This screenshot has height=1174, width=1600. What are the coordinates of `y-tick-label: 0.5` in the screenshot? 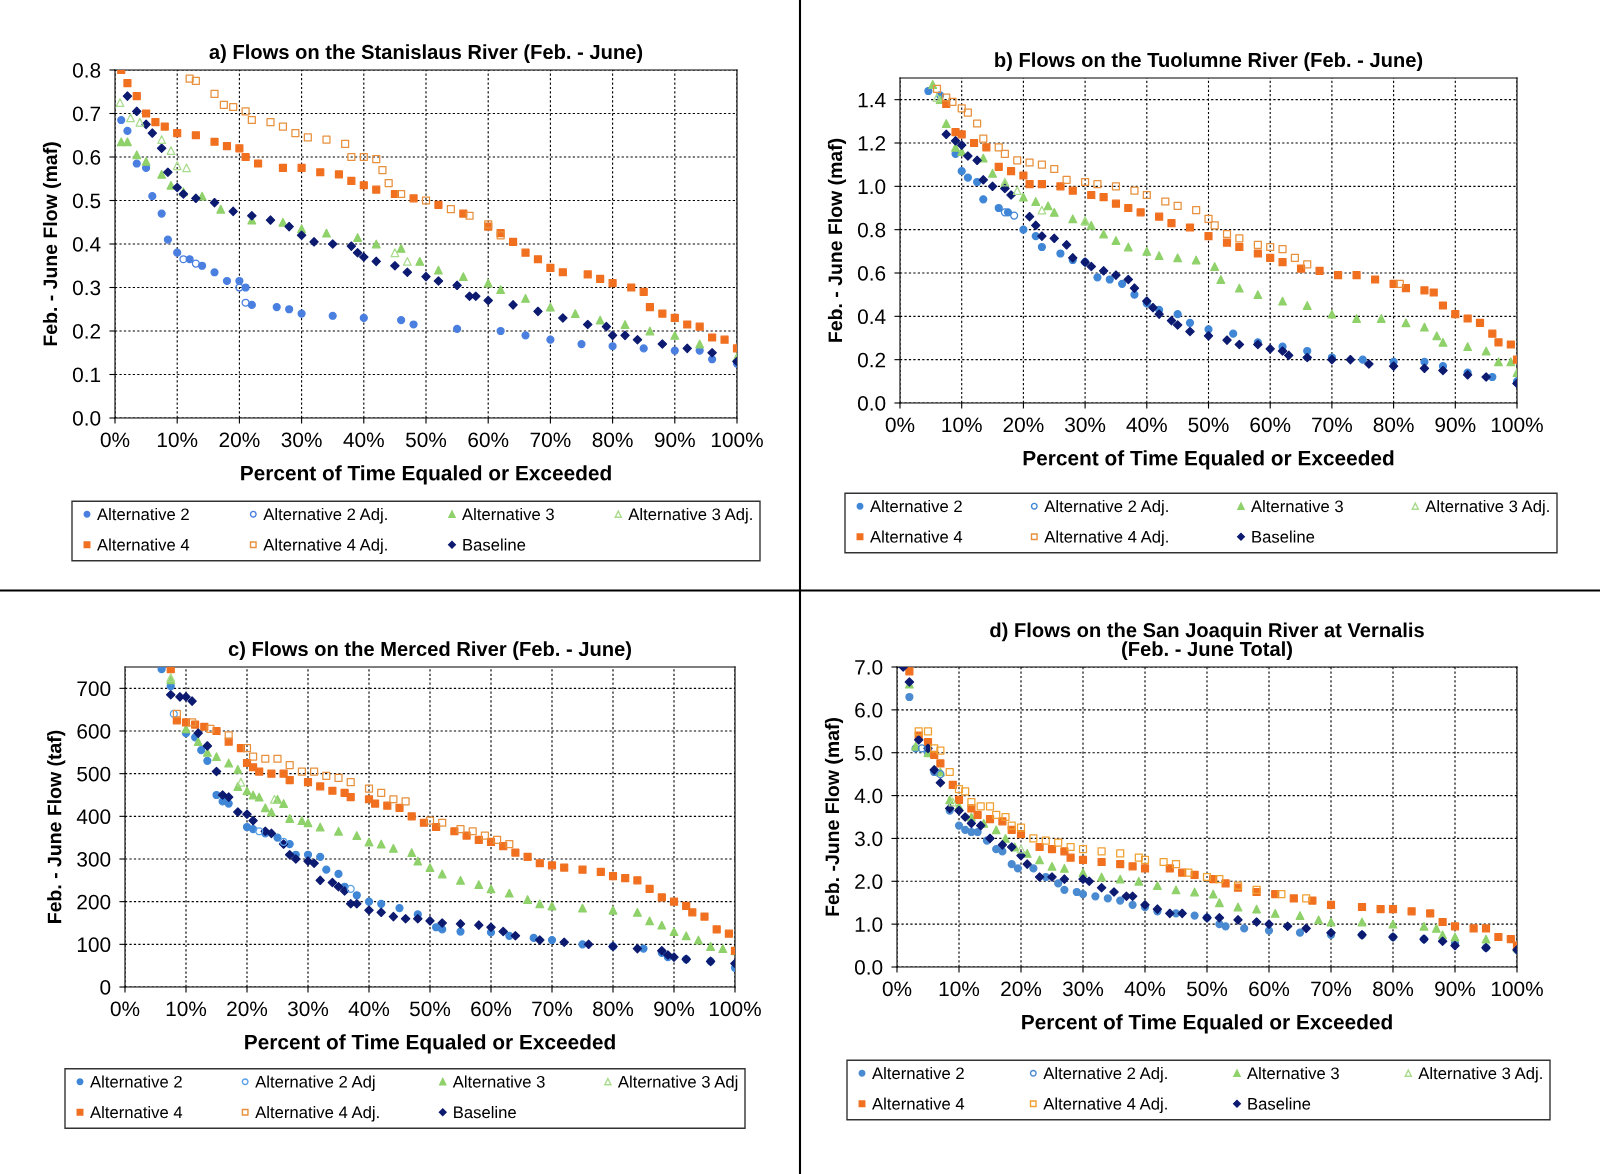 It's located at (86, 201).